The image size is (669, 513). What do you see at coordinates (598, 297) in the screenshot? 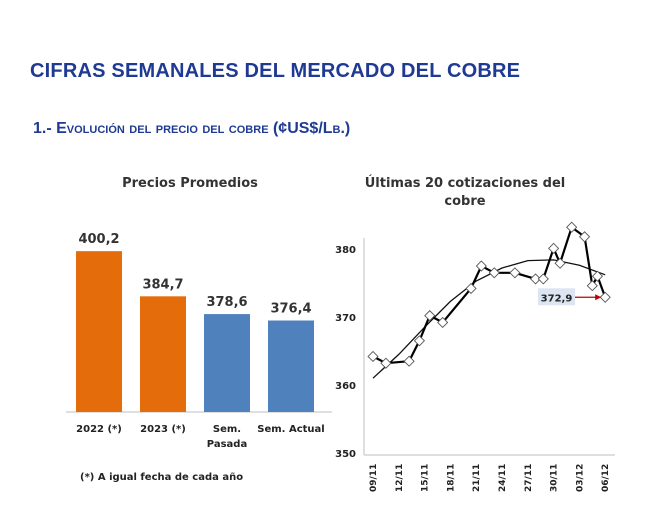
I see `annotation-arrowhead` at bounding box center [598, 297].